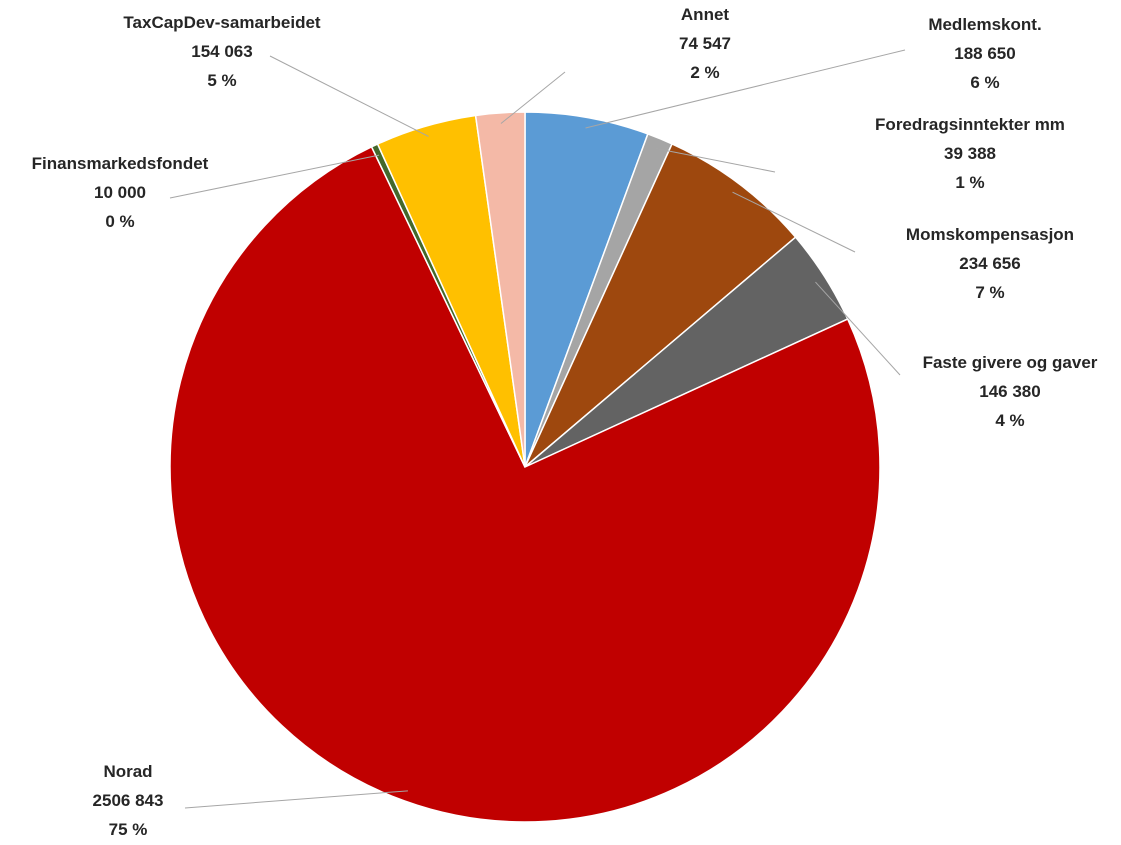 The width and height of the screenshot is (1121, 845). Describe the element at coordinates (990, 234) in the screenshot. I see `slice-label: Momskompensasjon` at that location.